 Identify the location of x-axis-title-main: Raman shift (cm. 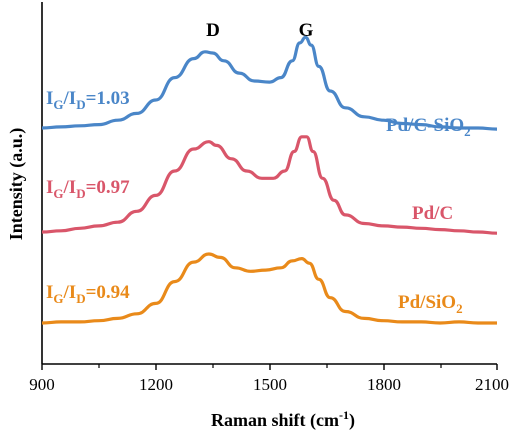
(275, 420).